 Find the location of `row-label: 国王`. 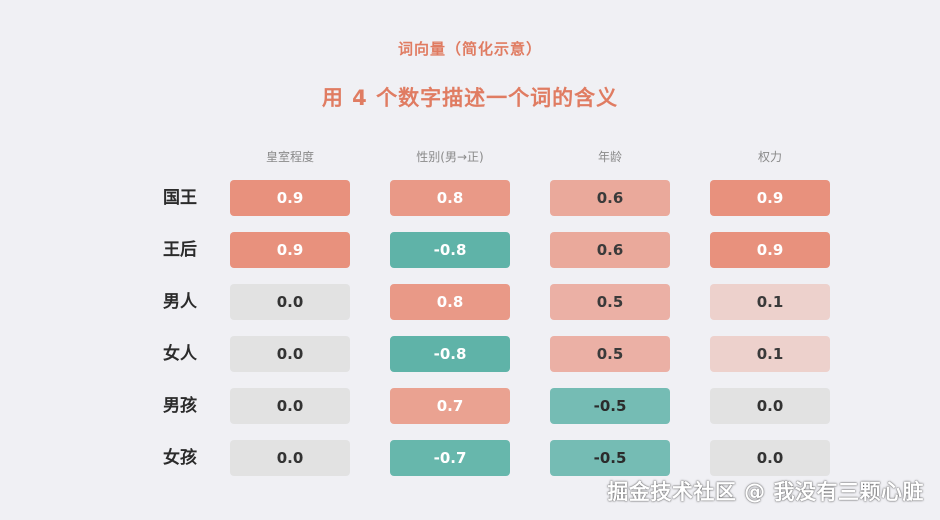

row-label: 国王 is located at coordinates (180, 198).